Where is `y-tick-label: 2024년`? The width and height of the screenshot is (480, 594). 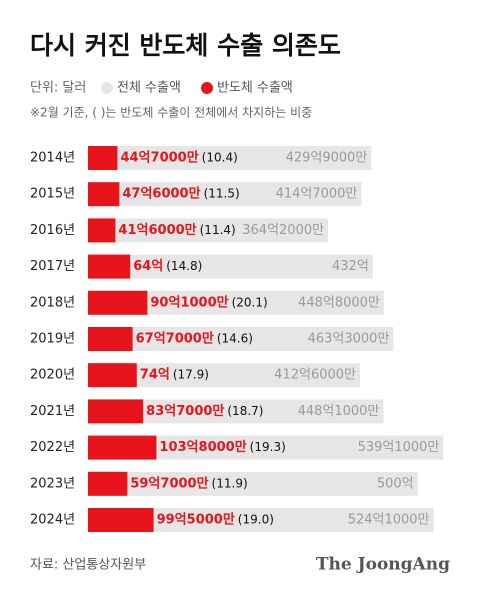
y-tick-label: 2024년 is located at coordinates (52, 520).